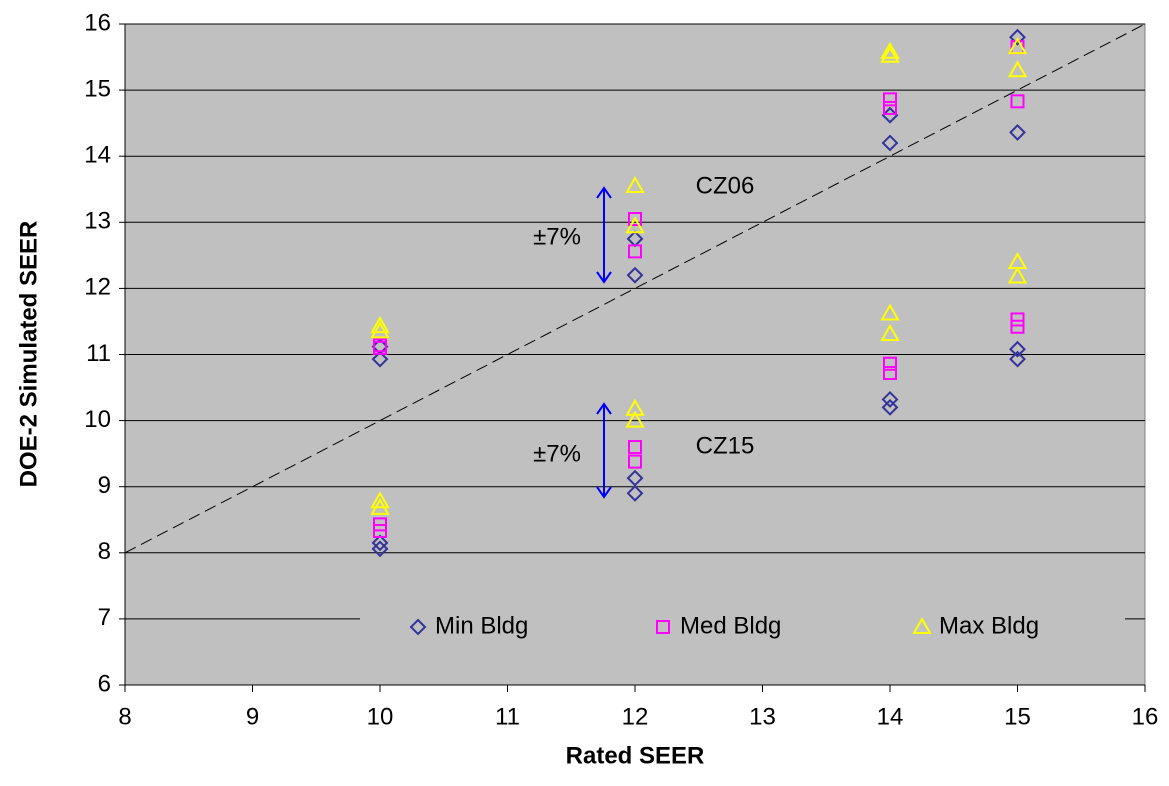 This screenshot has height=786, width=1169. Describe the element at coordinates (98, 353) in the screenshot. I see `y-tick-label: 11` at that location.